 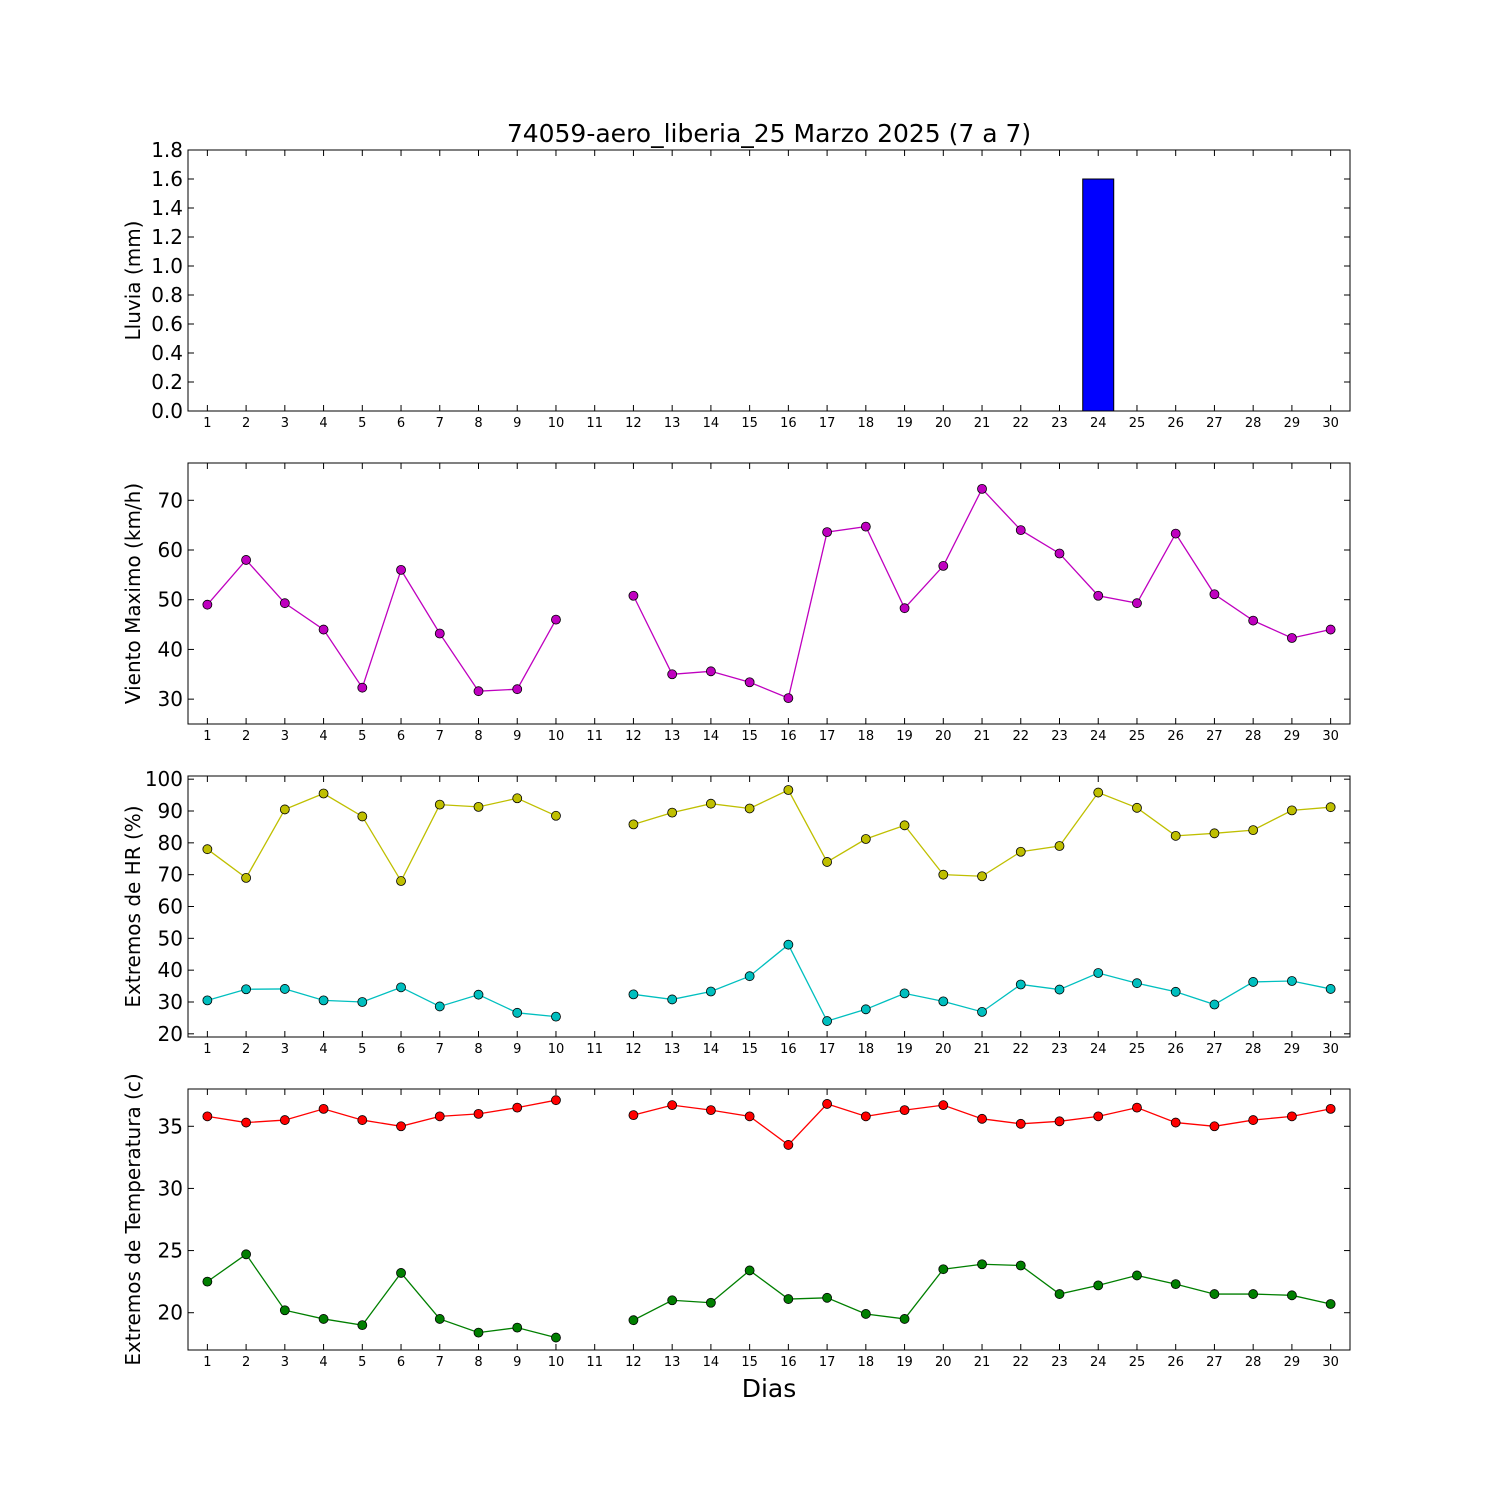 What do you see at coordinates (401, 423) in the screenshot?
I see `x-tick-label: 6` at bounding box center [401, 423].